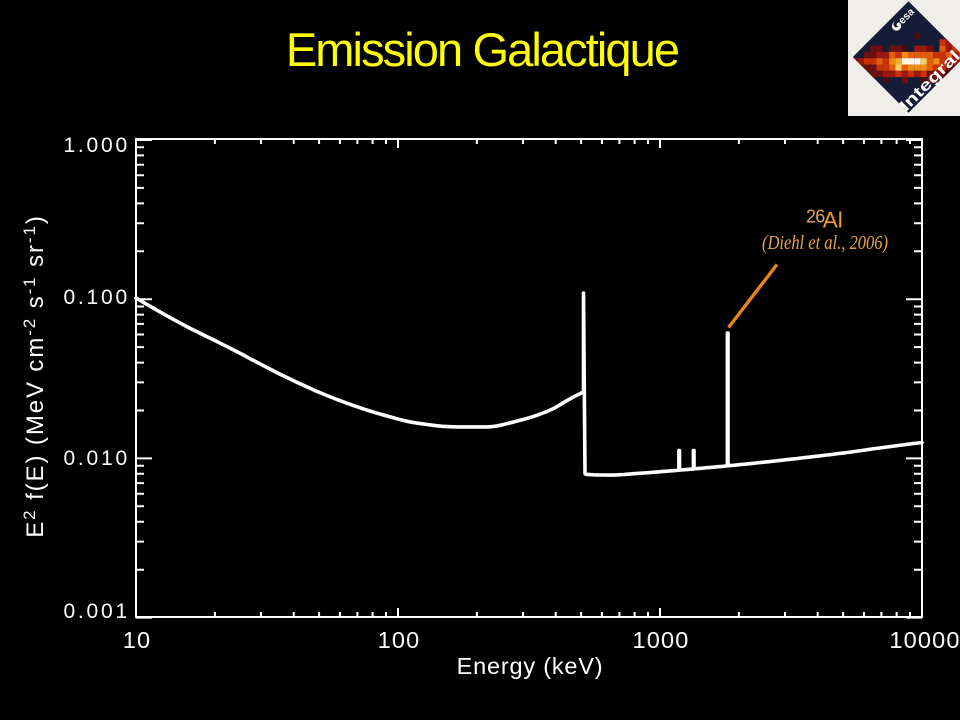 The image size is (960, 720). Describe the element at coordinates (96, 297) in the screenshot. I see `svg-text: 0.100` at that location.